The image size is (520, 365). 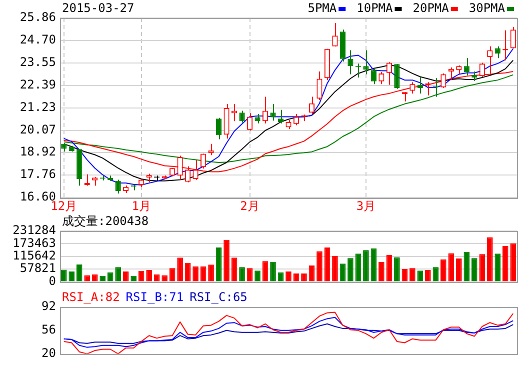 I want to click on y-tick-label: 21.23, so click(x=38, y=107).